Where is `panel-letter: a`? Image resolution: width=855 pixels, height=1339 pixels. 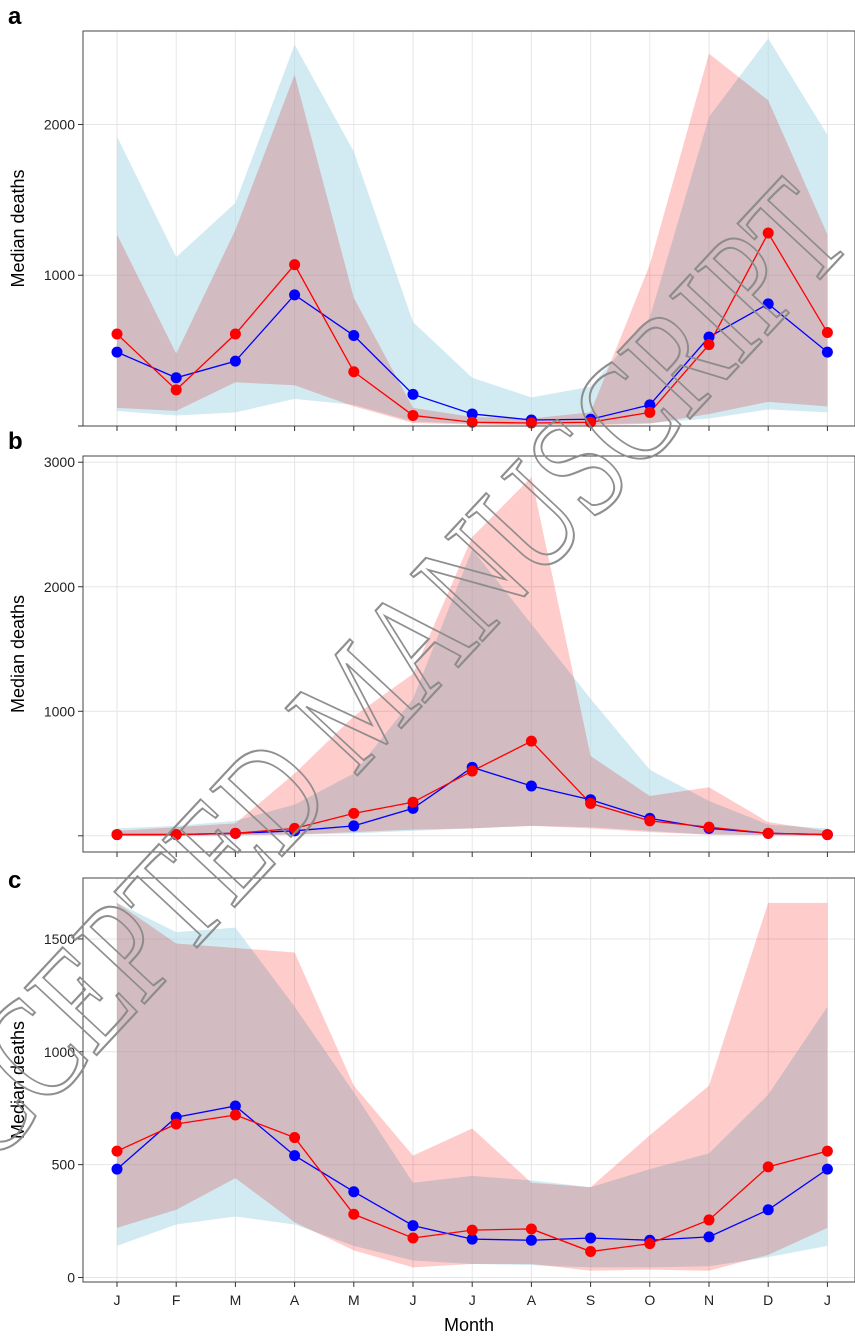 panel-letter: a is located at coordinates (15, 16).